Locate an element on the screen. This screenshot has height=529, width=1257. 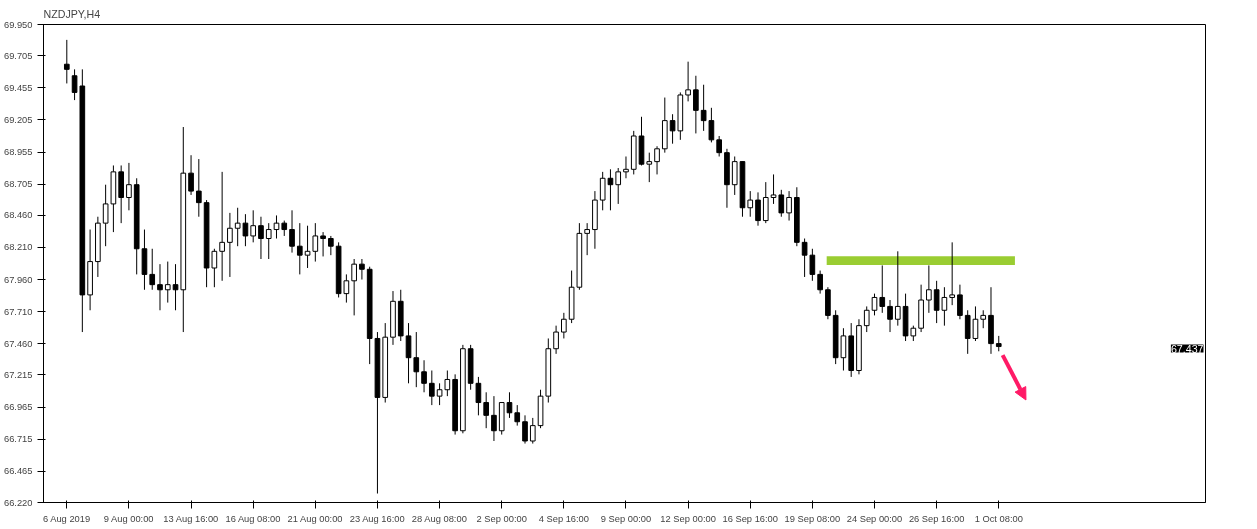
y-tick-label: 69.205 is located at coordinates (18, 119).